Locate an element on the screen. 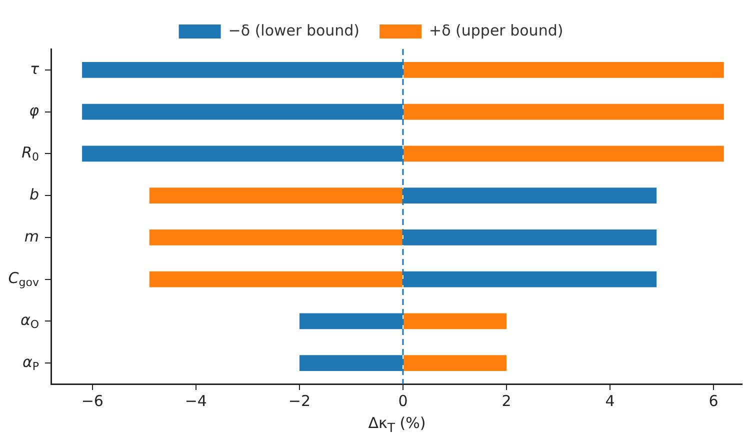 This screenshot has width=743, height=440. x-tick-label: 6 is located at coordinates (713, 401).